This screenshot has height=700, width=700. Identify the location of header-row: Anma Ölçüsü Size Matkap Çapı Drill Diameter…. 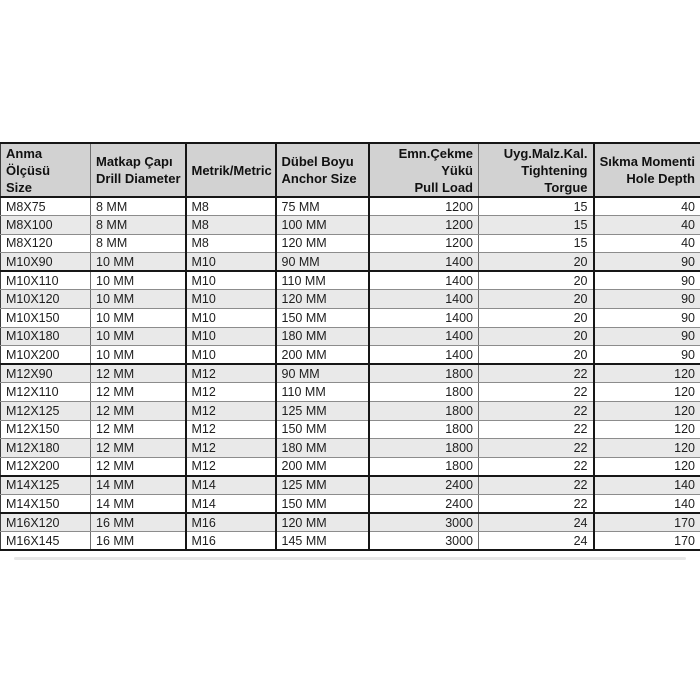
(350, 170).